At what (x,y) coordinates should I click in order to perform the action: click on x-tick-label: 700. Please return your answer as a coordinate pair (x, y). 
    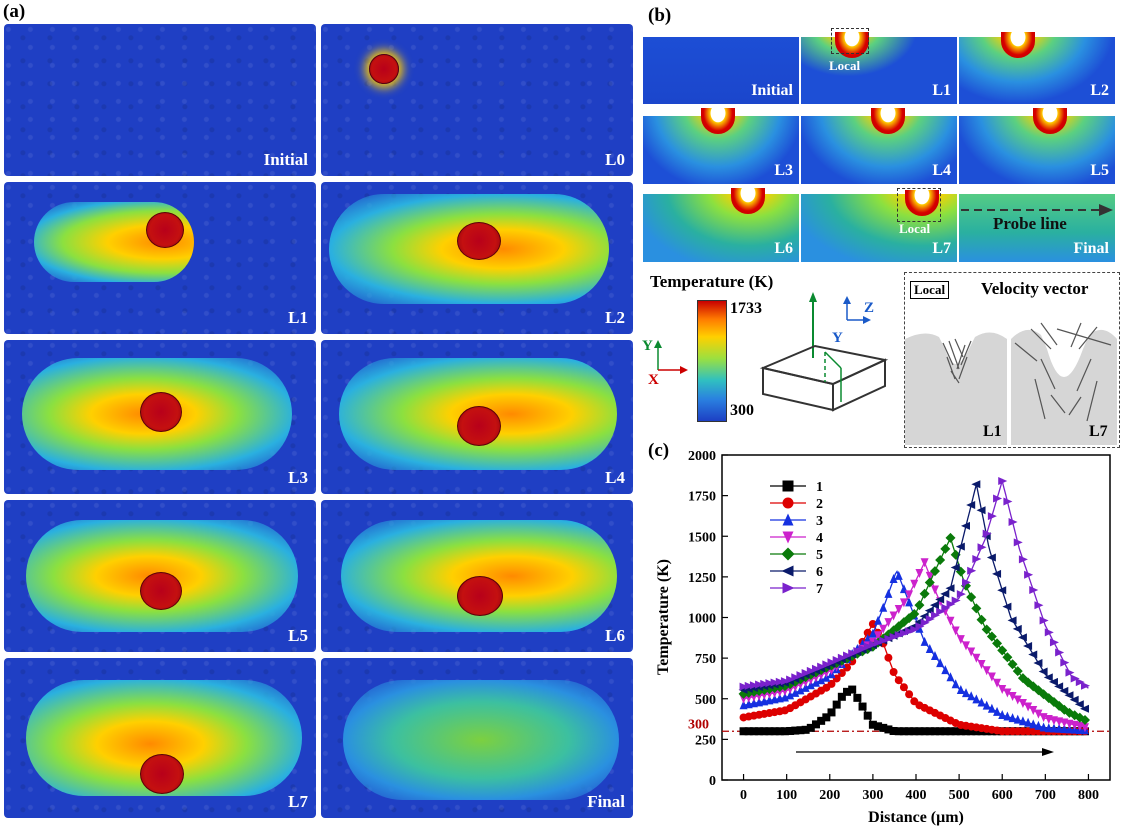
    Looking at the image, I should click on (1045, 795).